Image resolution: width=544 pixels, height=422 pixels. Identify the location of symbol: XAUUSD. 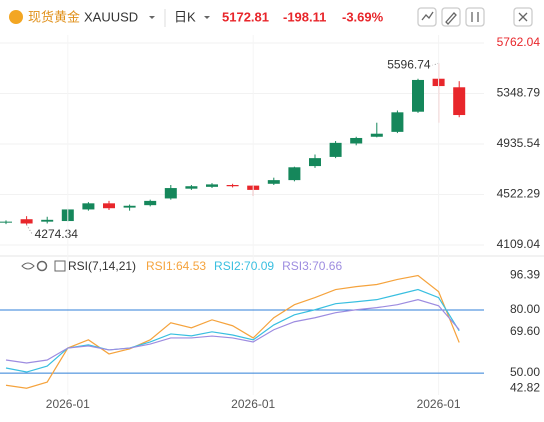
(111, 16).